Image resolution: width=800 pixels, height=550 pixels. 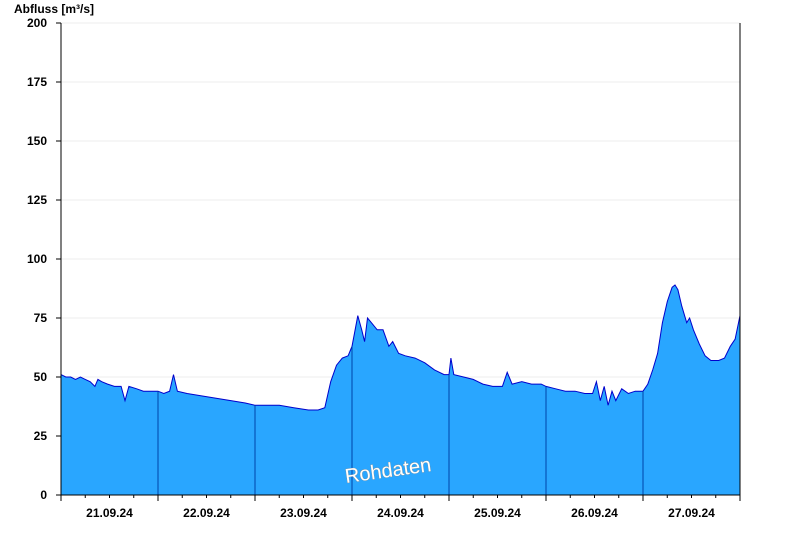 What do you see at coordinates (41, 377) in the screenshot?
I see `y-tick-label: 50` at bounding box center [41, 377].